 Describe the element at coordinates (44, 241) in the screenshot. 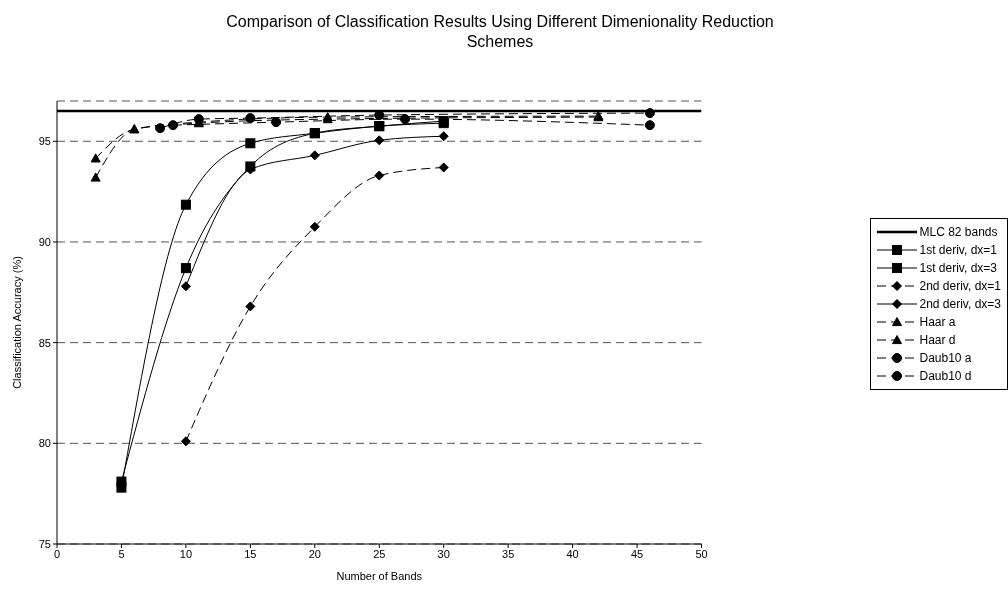

I see `y-tick-label: 90` at that location.